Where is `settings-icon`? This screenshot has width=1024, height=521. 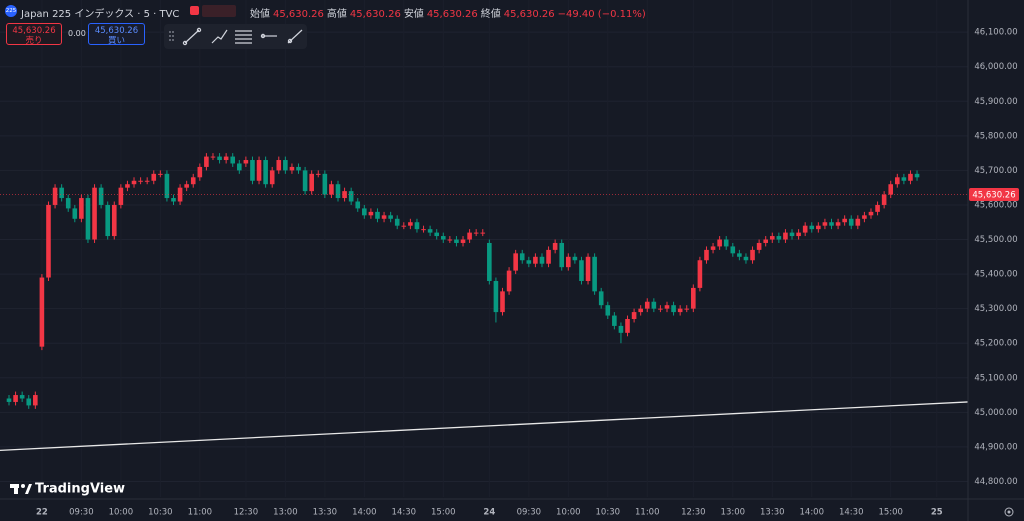 settings-icon is located at coordinates (1009, 512).